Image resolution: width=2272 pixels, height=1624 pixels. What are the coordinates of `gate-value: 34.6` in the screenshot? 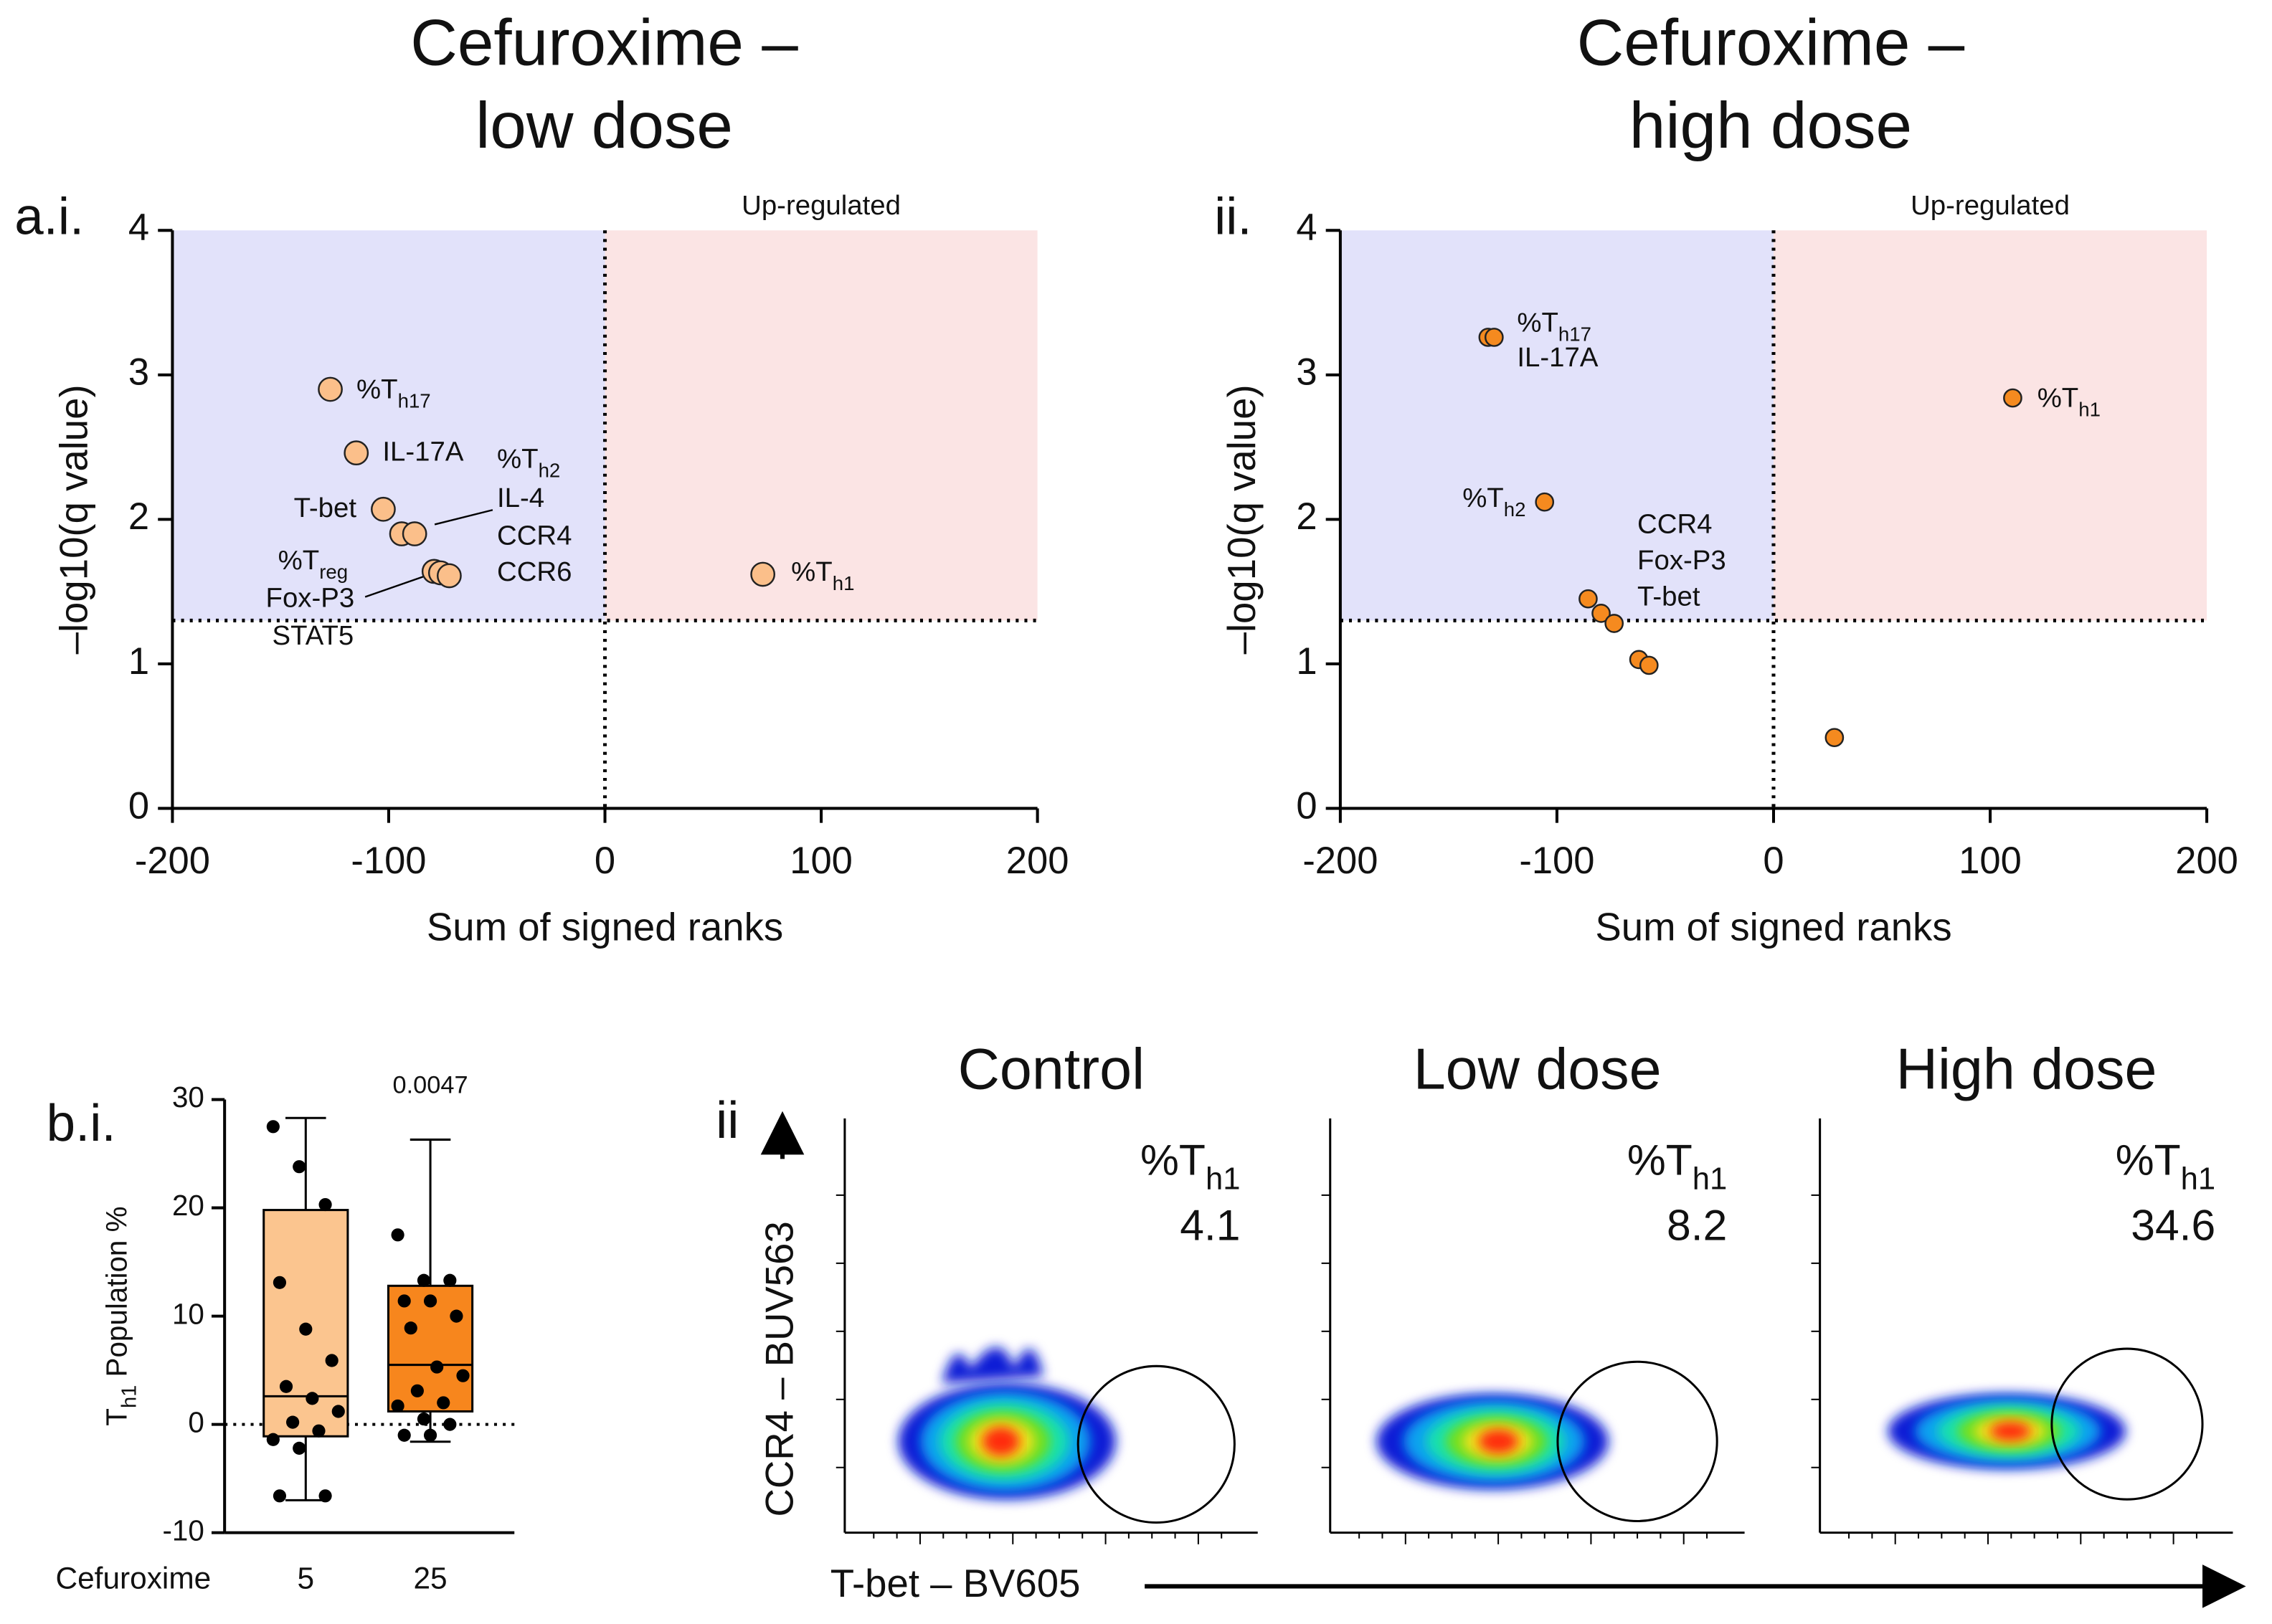 It's located at (2173, 1224).